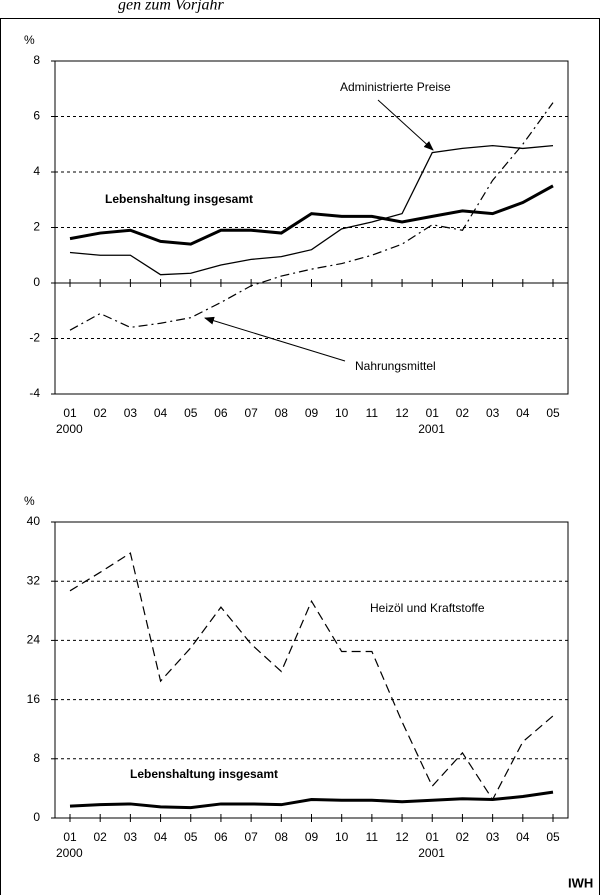 The height and width of the screenshot is (895, 601). I want to click on y-tick-label: 2, so click(36, 227).